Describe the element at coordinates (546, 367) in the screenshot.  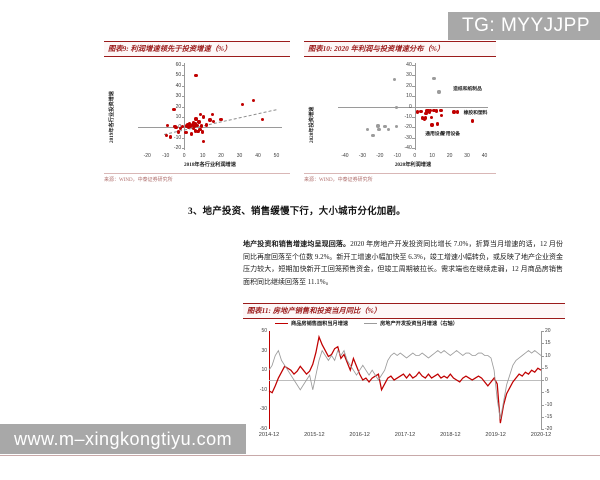
I see `y-right-tick-label: 5` at that location.